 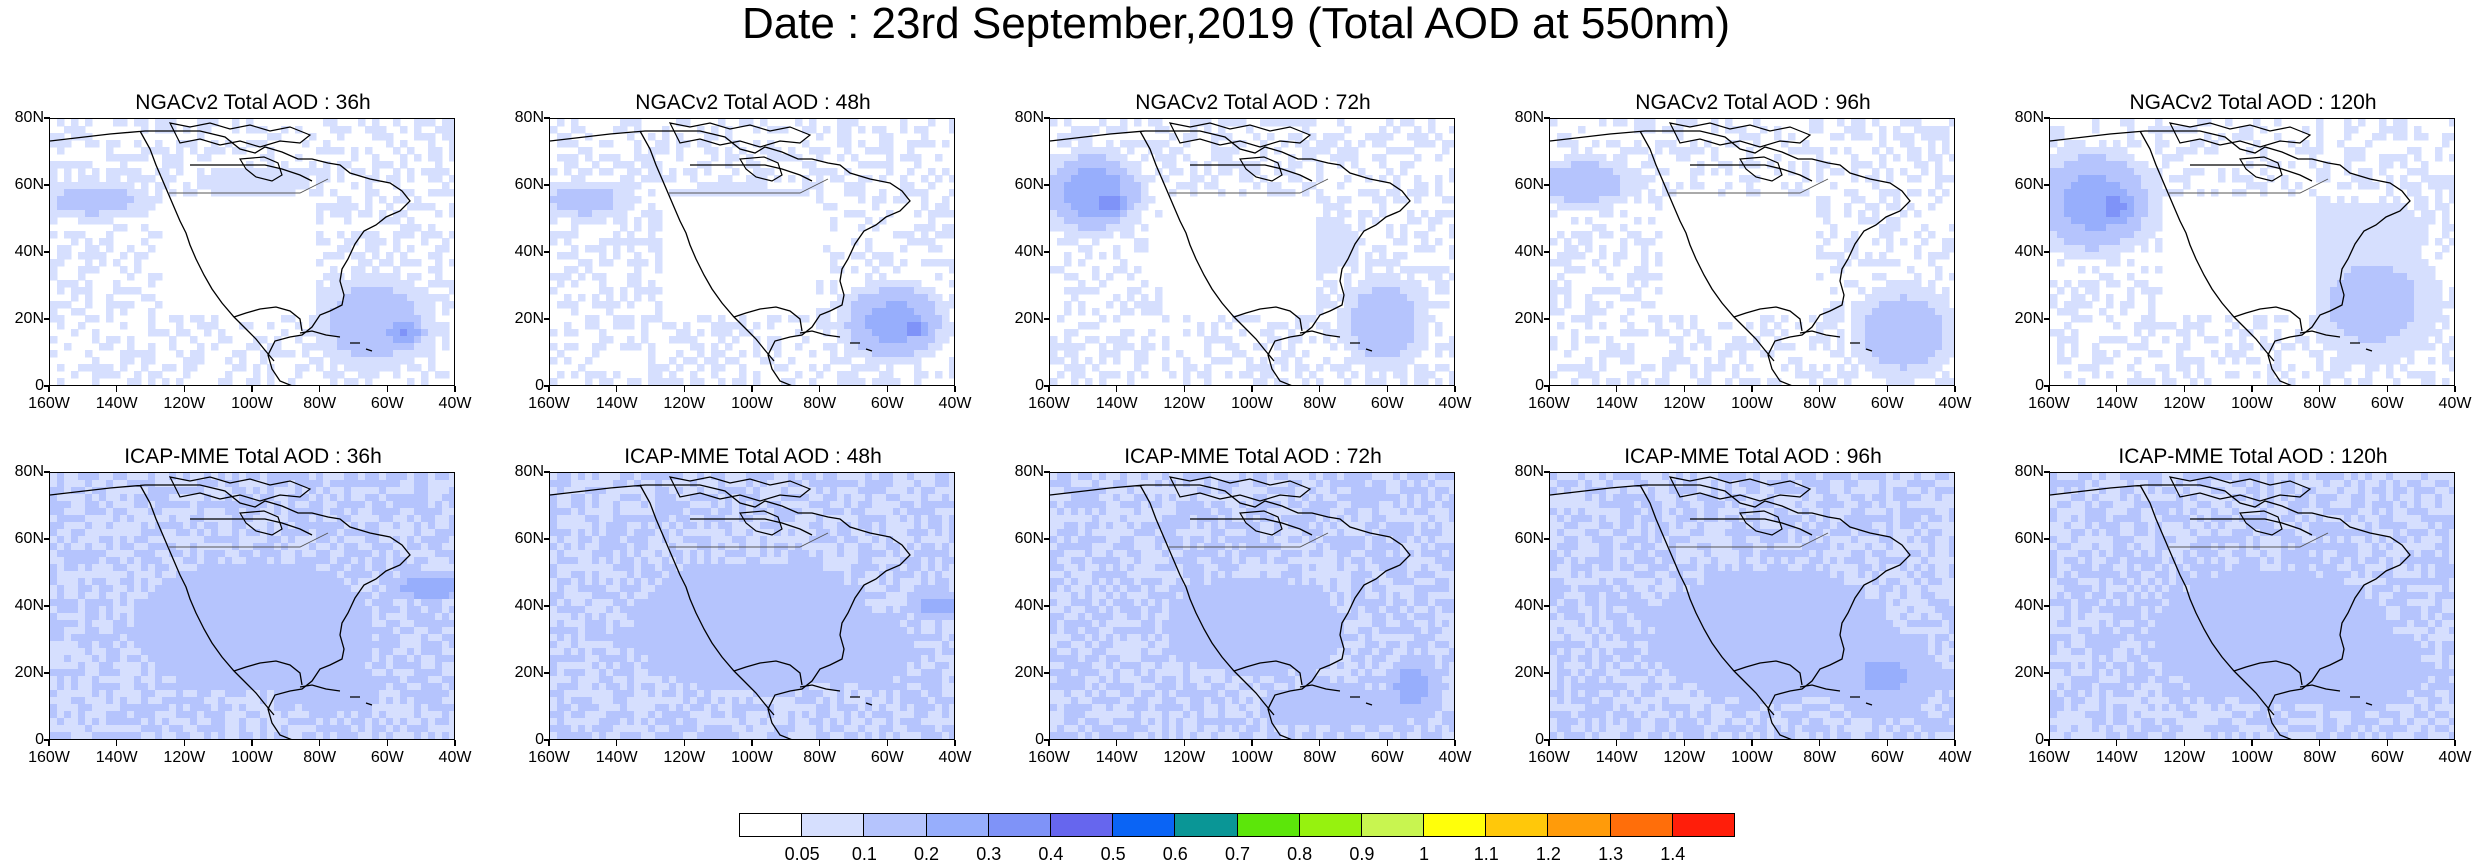 What do you see at coordinates (753, 103) in the screenshot?
I see `panel-title: NGACv2 Total AOD : 48h` at bounding box center [753, 103].